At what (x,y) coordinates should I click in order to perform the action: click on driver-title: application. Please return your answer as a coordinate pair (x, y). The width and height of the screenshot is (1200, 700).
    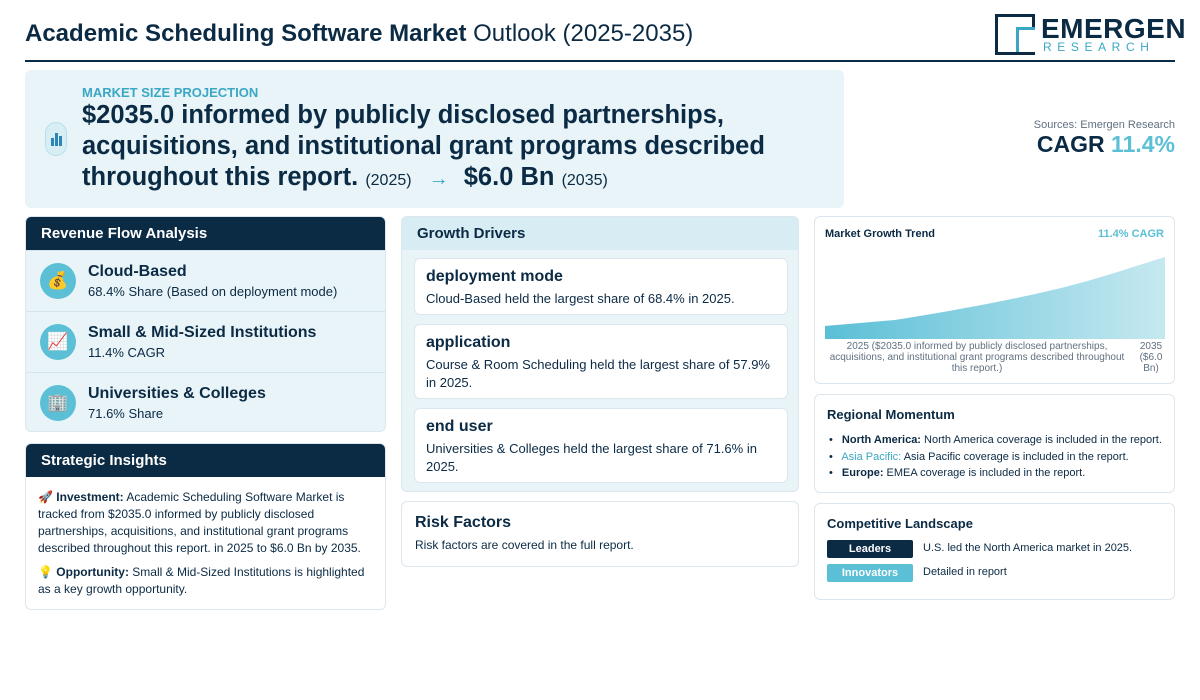
    Looking at the image, I should click on (468, 342).